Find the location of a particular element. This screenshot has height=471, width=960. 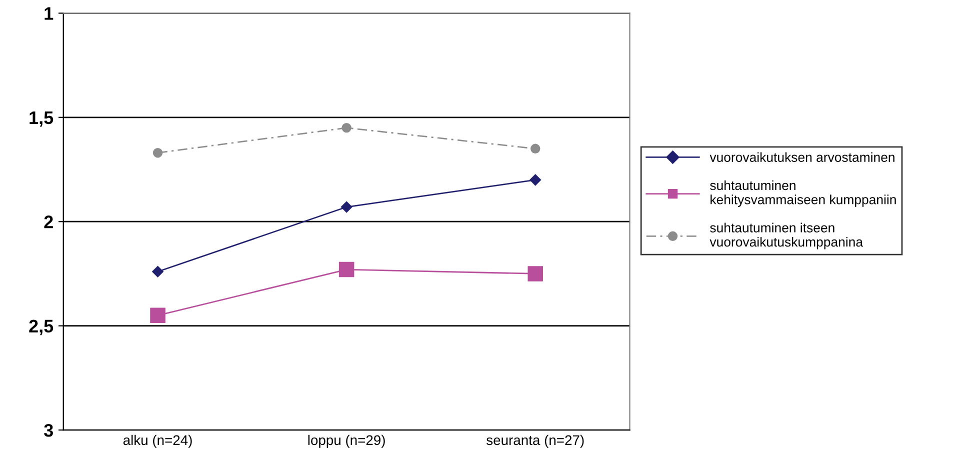

y-tick-label: 1 is located at coordinates (49, 13).